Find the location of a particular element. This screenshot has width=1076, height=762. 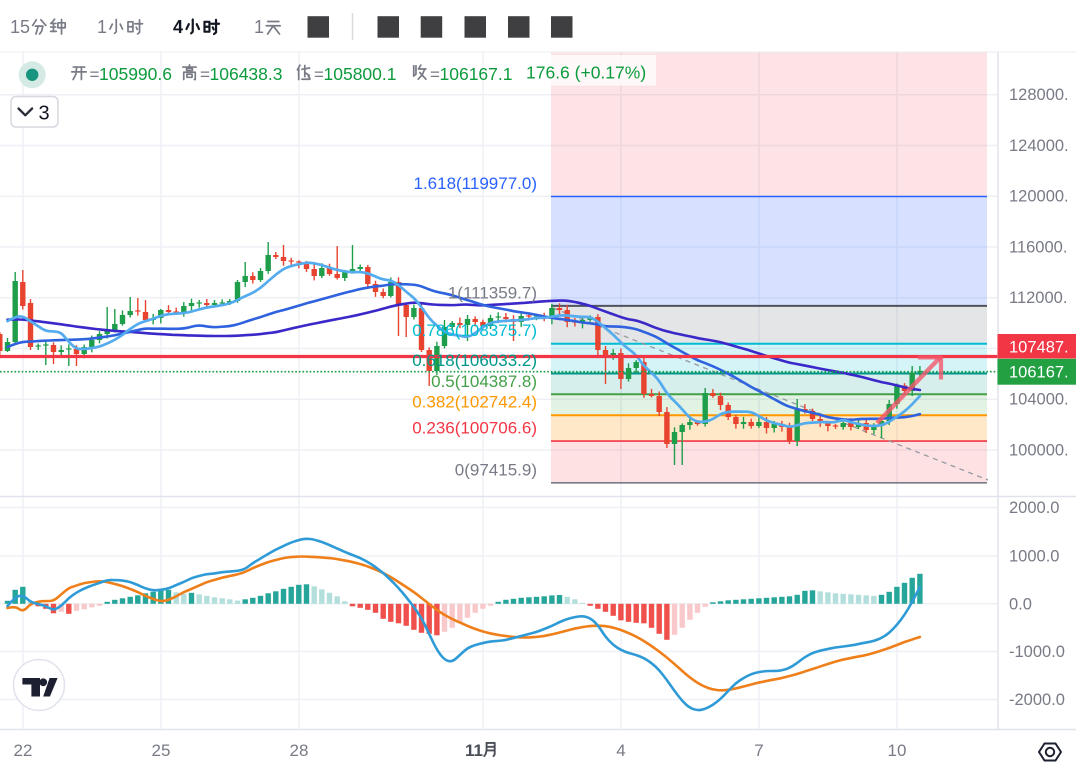

svg-text: 2000.0 is located at coordinates (1034, 508).